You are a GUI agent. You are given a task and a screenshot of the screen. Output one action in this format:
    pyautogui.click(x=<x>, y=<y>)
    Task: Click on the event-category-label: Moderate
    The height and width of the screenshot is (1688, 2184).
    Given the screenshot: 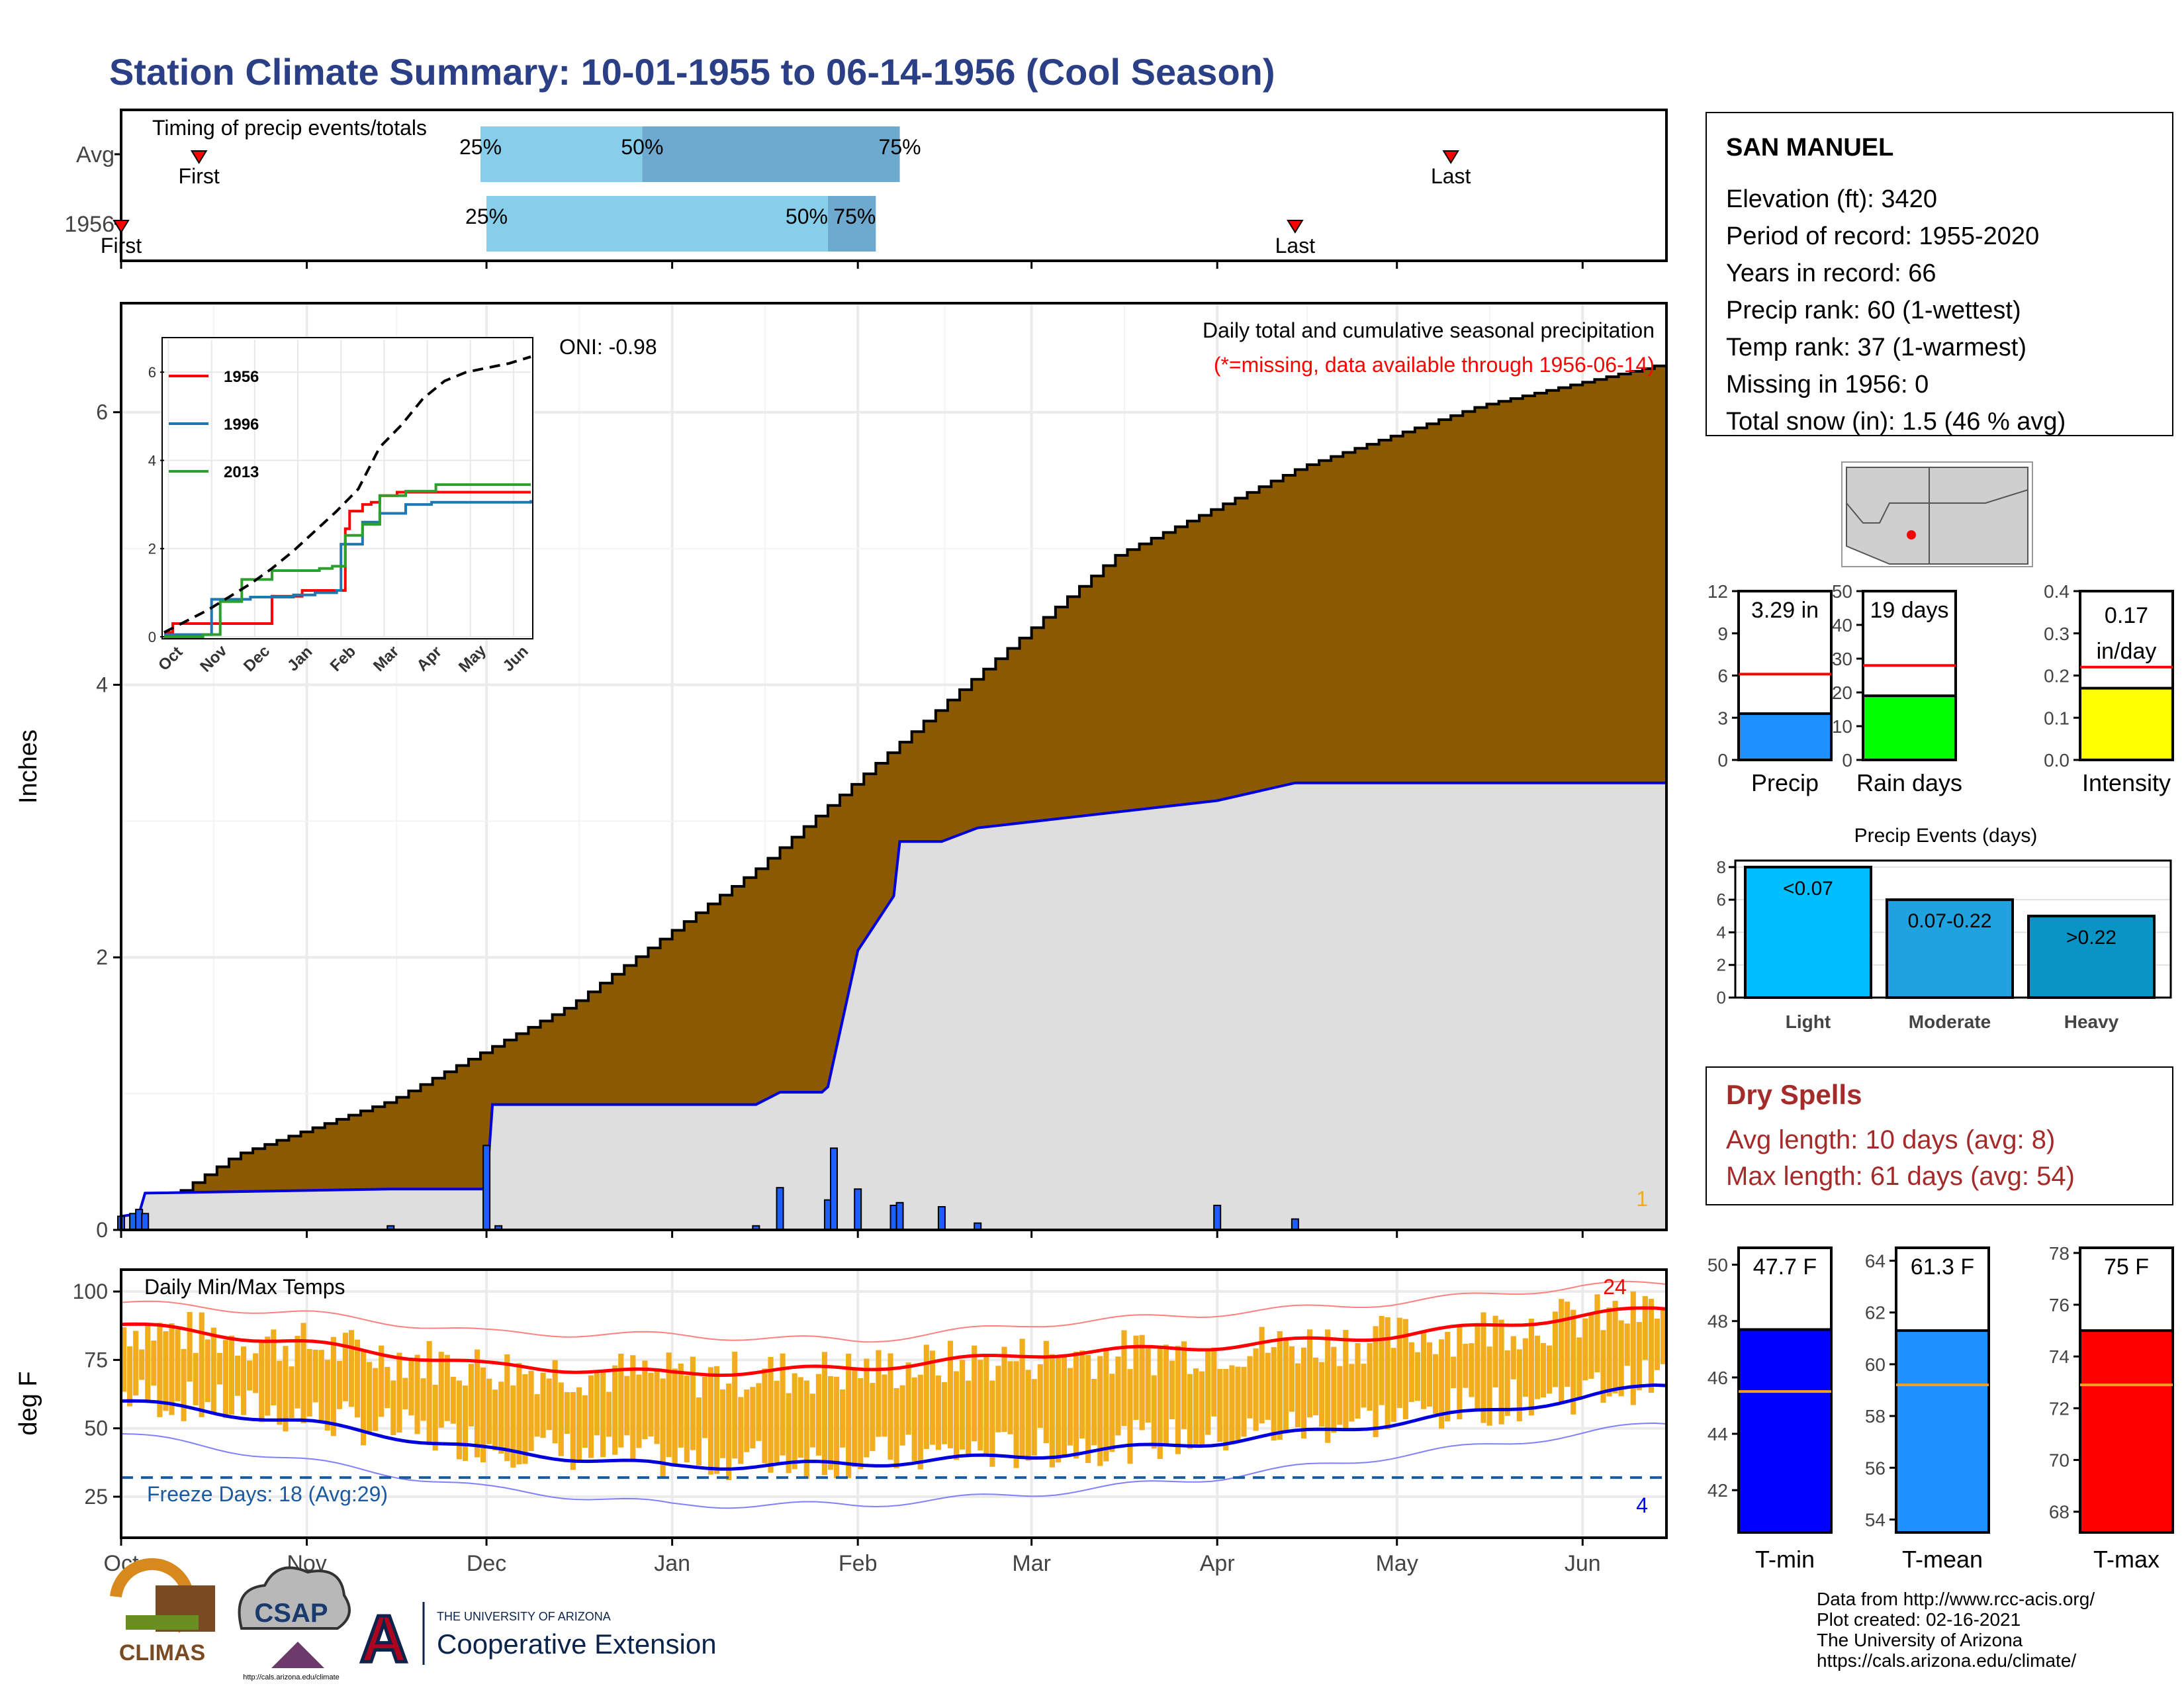 What is the action you would take?
    pyautogui.click(x=1950, y=1021)
    